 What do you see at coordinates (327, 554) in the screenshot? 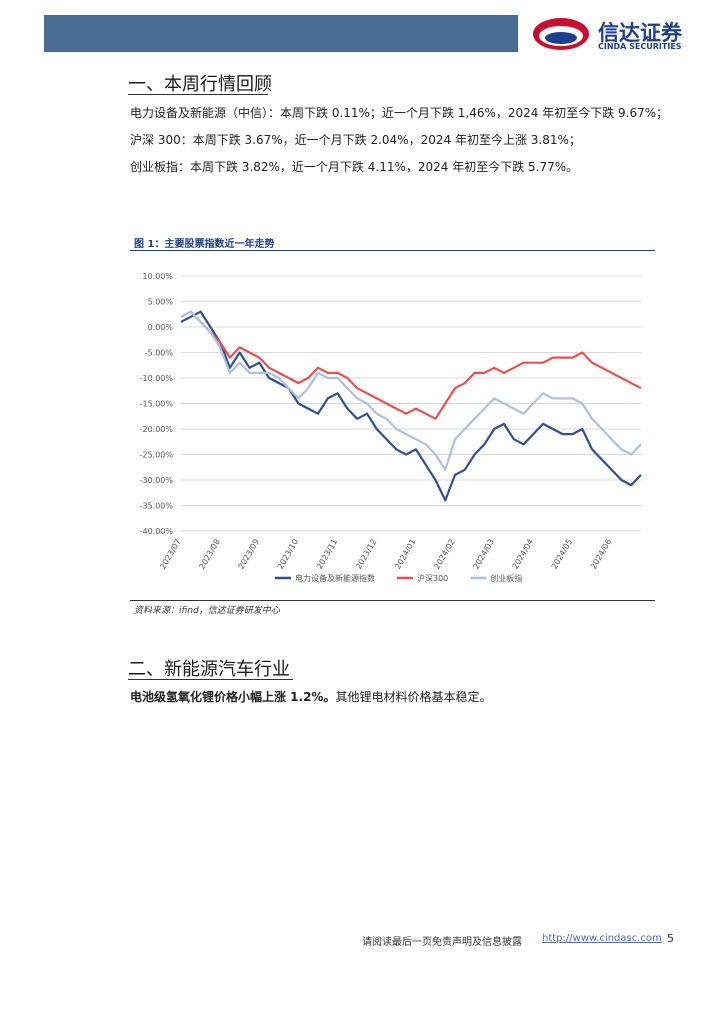
I see `x-tick-label: 2023/11` at bounding box center [327, 554].